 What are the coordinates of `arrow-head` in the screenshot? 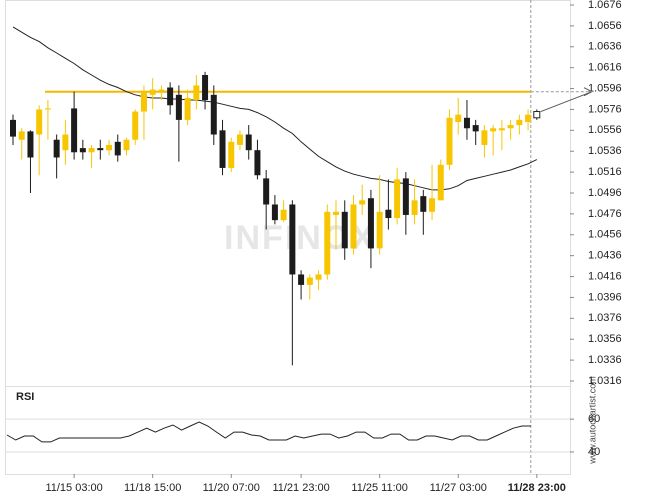 It's located at (588, 92).